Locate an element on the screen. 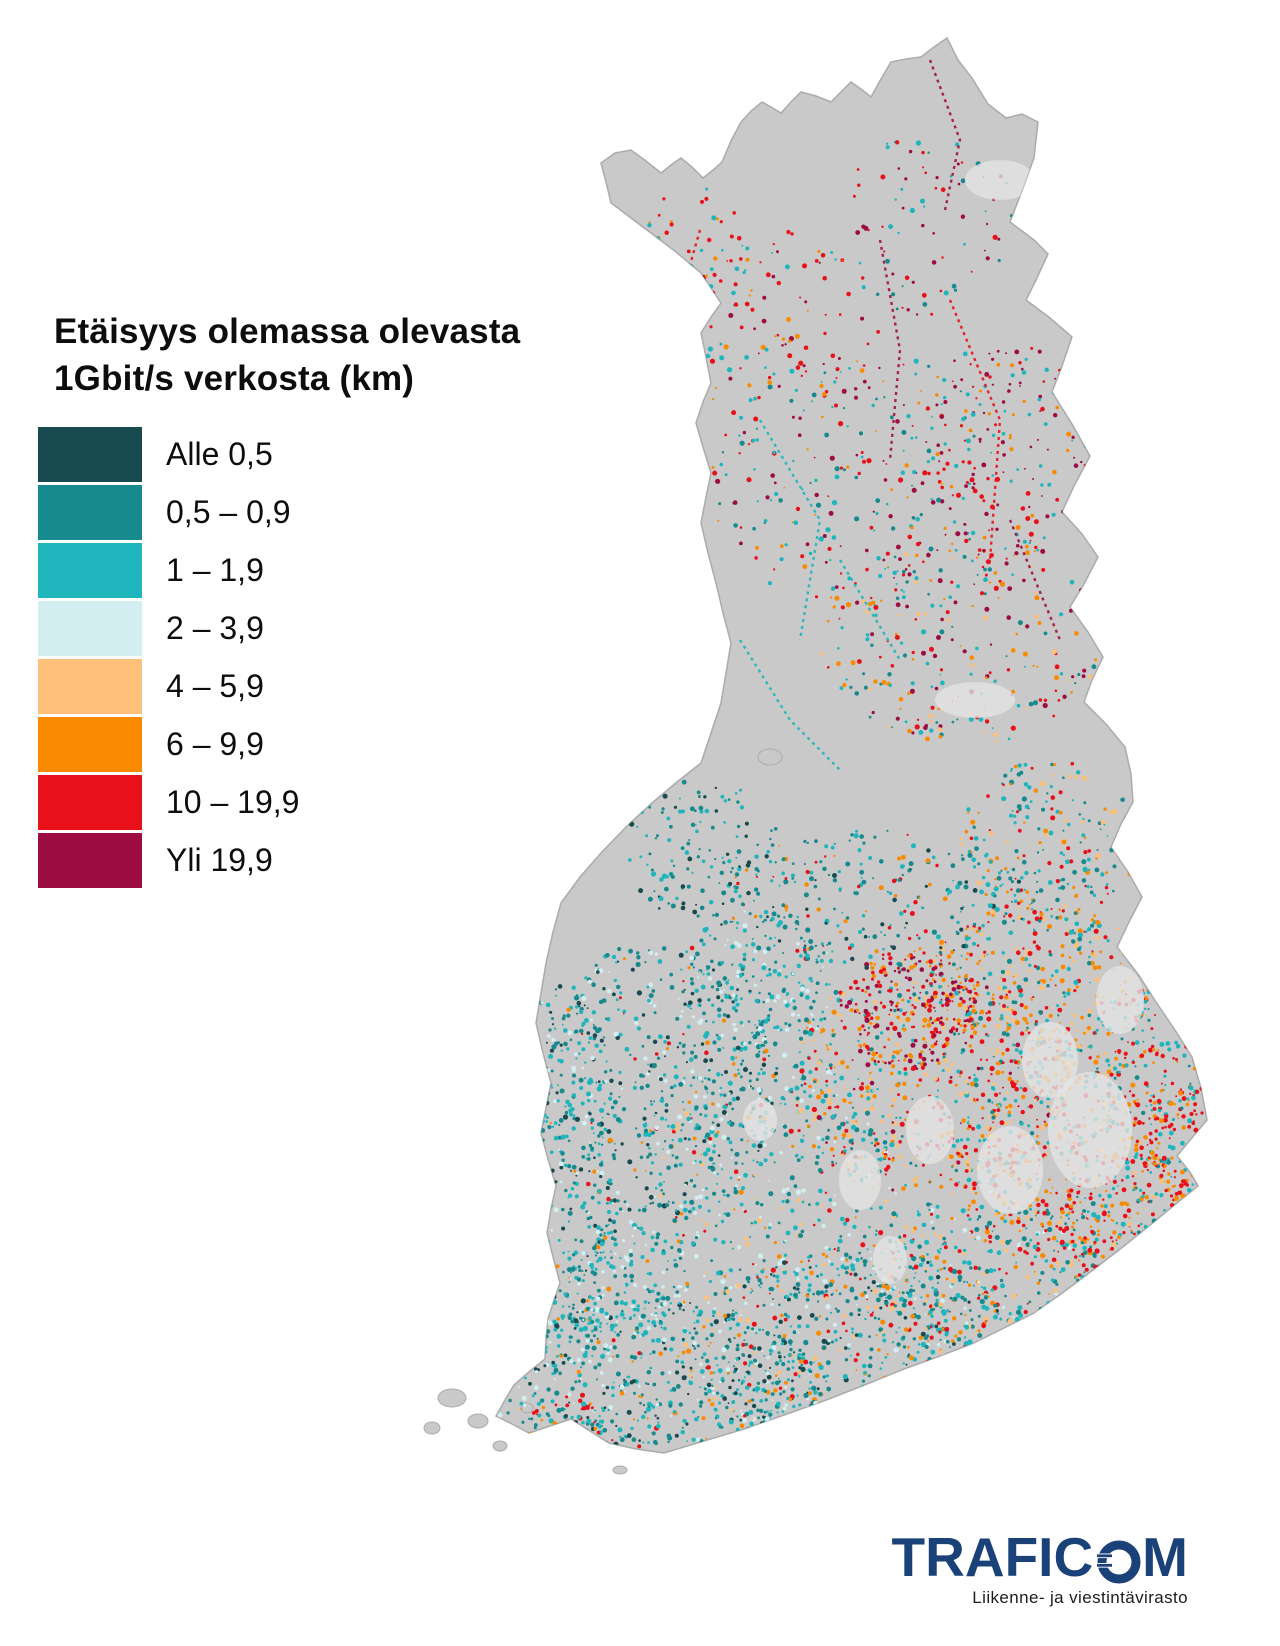  legend-item: 0,5 – 0,9 is located at coordinates (279, 512).